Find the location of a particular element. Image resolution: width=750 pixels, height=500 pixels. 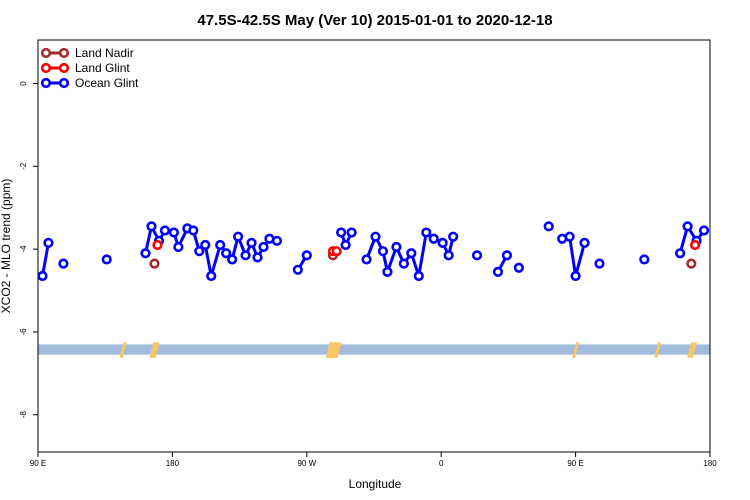

x-tick-label: 90 W is located at coordinates (306, 463).